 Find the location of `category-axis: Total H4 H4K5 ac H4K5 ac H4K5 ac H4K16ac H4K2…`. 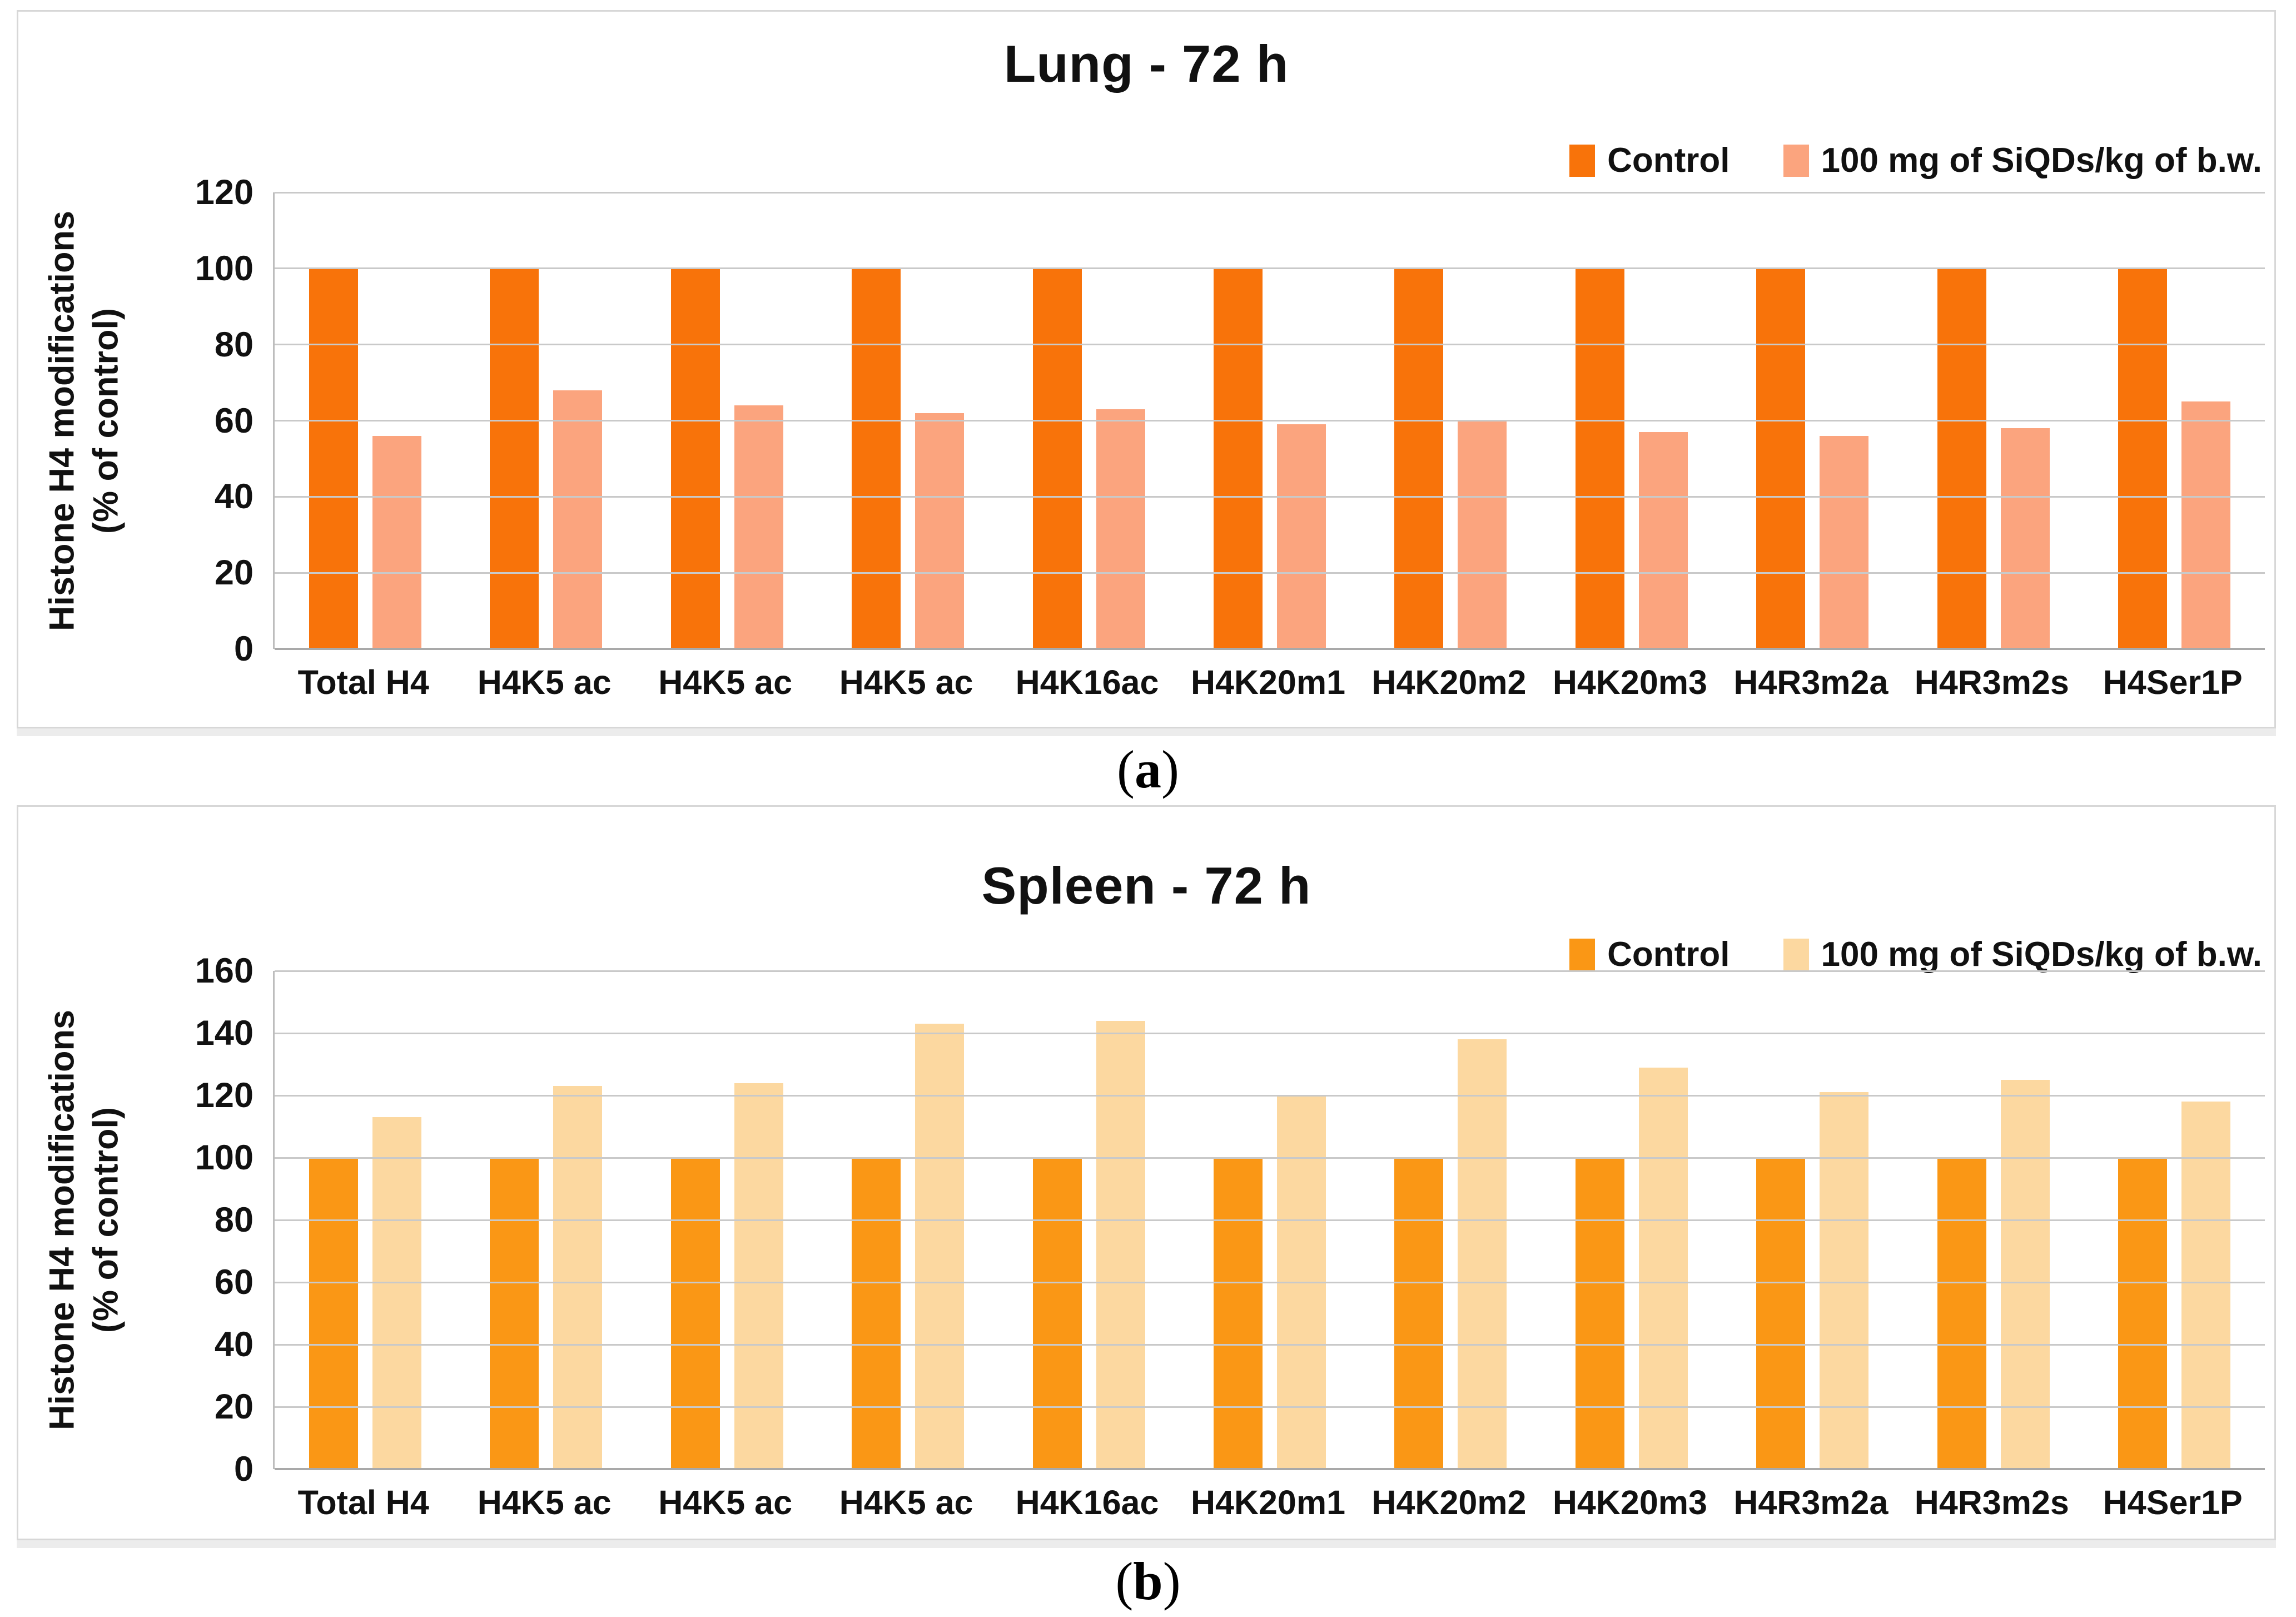

category-axis: Total H4 H4K5 ac H4K5 ac H4K5 ac H4K16ac H4K2… is located at coordinates (1268, 1503).